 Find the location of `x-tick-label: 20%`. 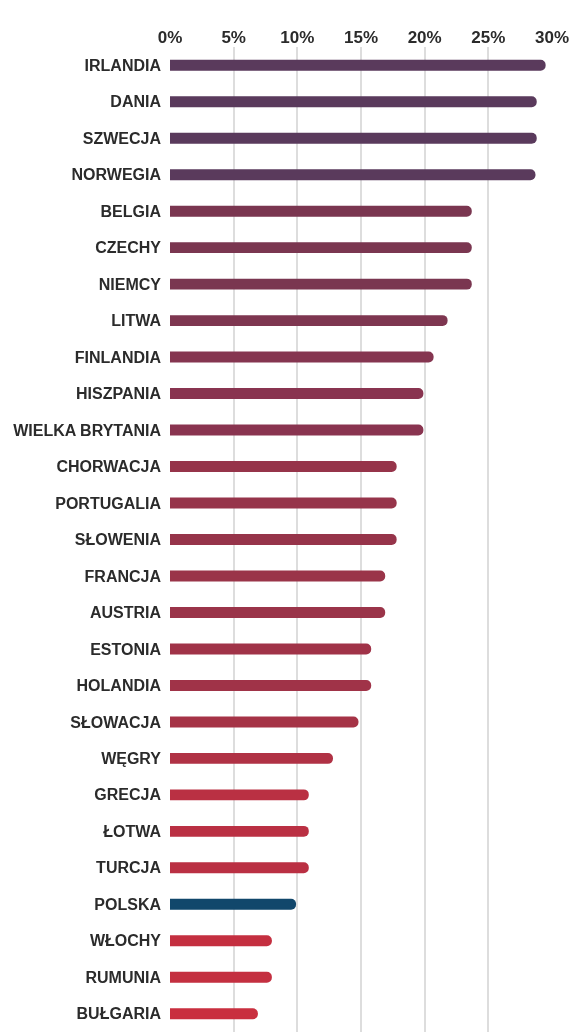

x-tick-label: 20% is located at coordinates (424, 37).